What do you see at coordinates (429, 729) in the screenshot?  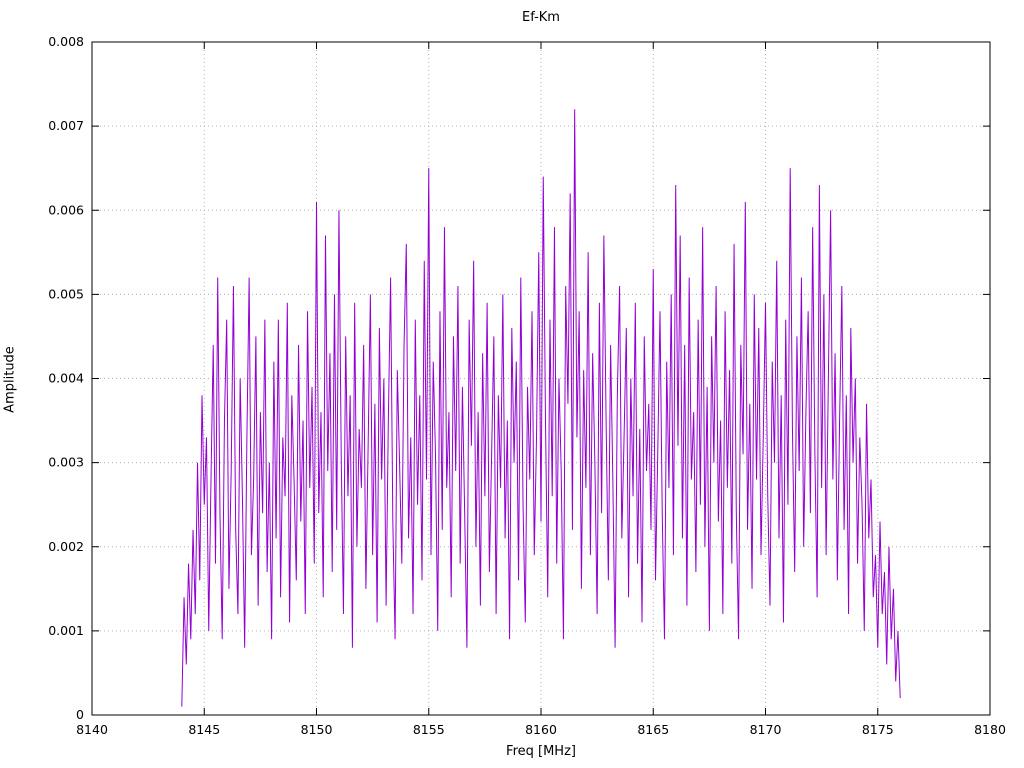 I see `x-tick-label: 8155` at bounding box center [429, 729].